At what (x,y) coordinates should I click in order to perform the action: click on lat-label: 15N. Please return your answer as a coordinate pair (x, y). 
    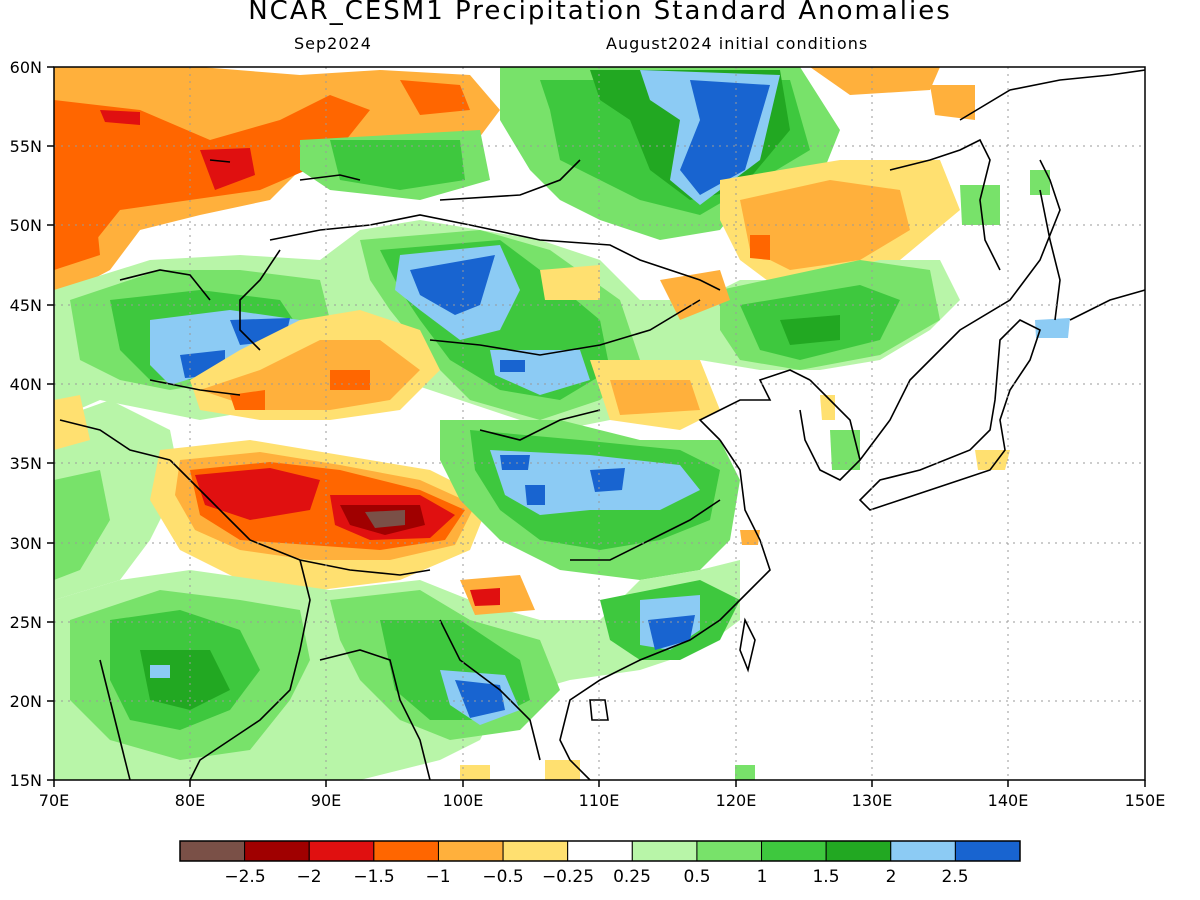
    Looking at the image, I should click on (26, 780).